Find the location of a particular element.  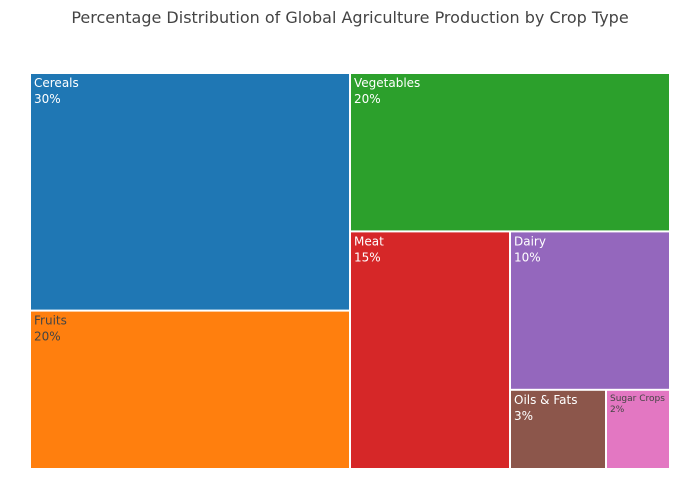

tile-oils-and-fats: Oils & Fats 3% is located at coordinates (558, 429).